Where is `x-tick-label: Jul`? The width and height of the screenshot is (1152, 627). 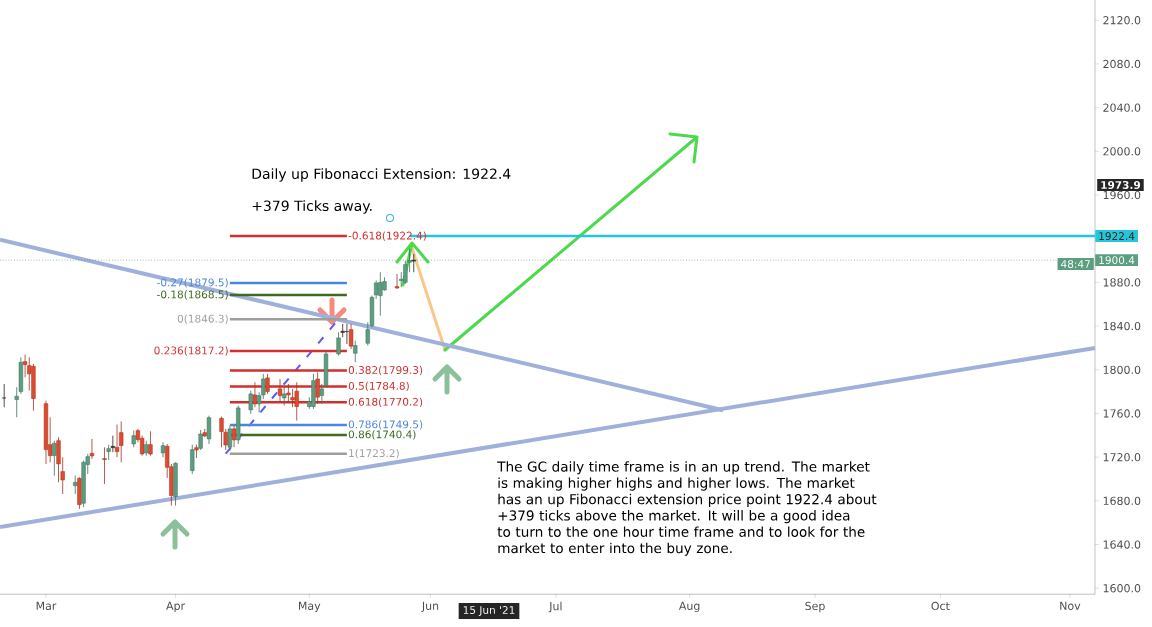 x-tick-label: Jul is located at coordinates (555, 607).